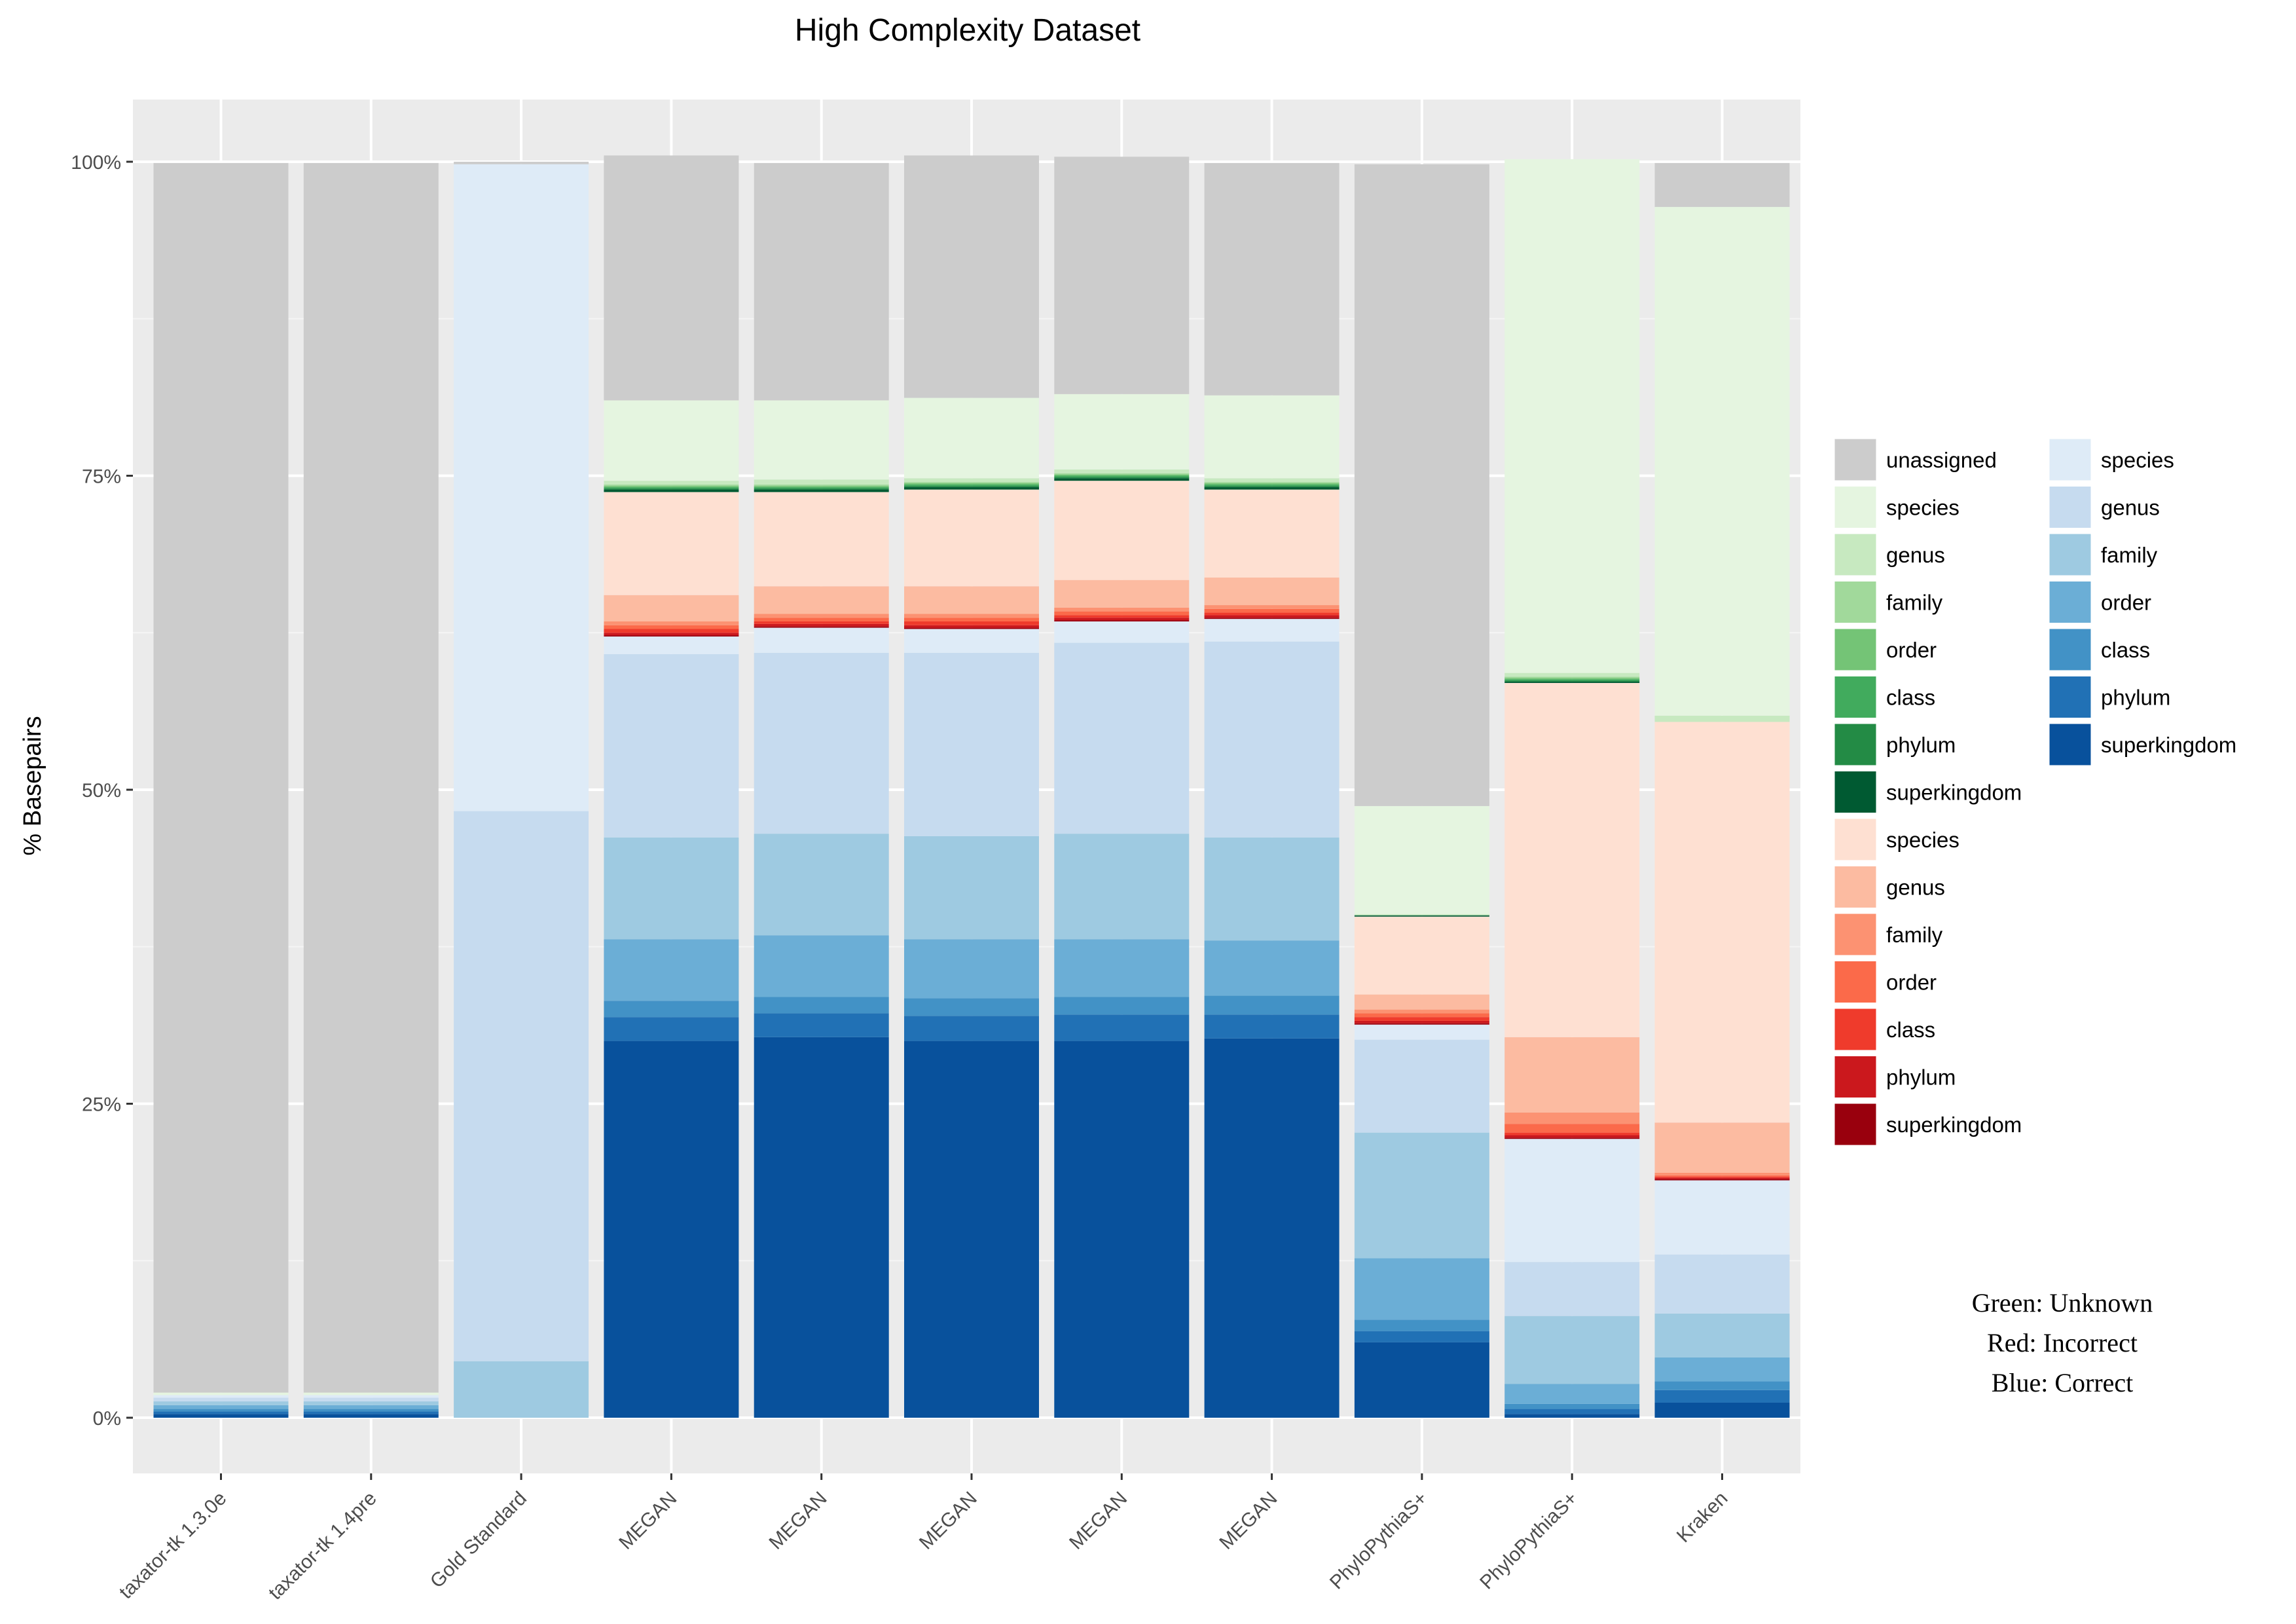  Describe the element at coordinates (1911, 650) in the screenshot. I see `legend-label: order` at that location.